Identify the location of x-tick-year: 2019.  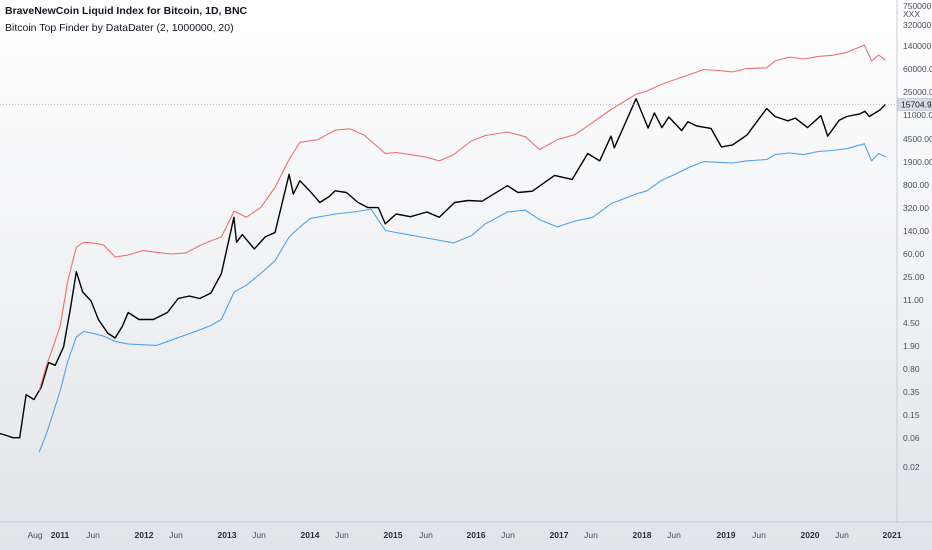
(726, 535).